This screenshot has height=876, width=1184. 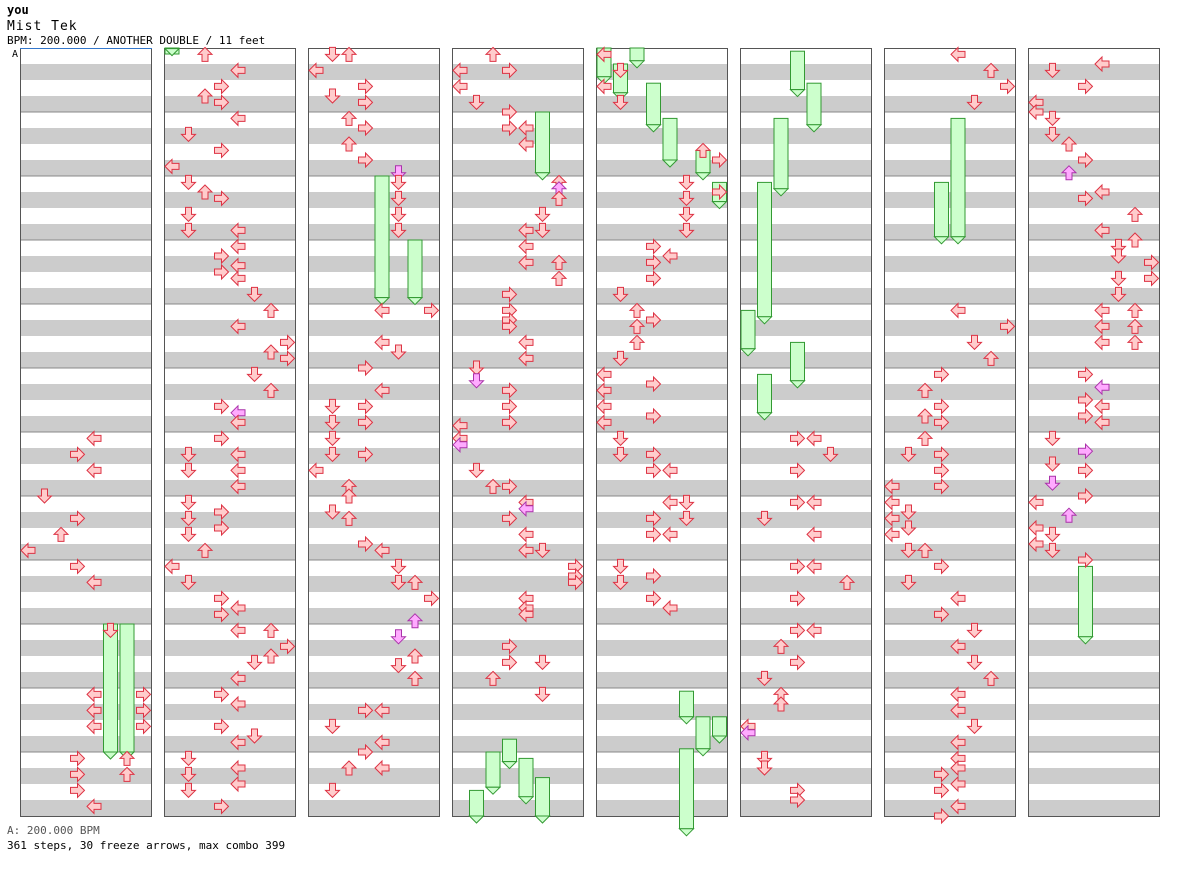 What do you see at coordinates (53, 830) in the screenshot?
I see `bpm-legend: A: 200.000 BPM` at bounding box center [53, 830].